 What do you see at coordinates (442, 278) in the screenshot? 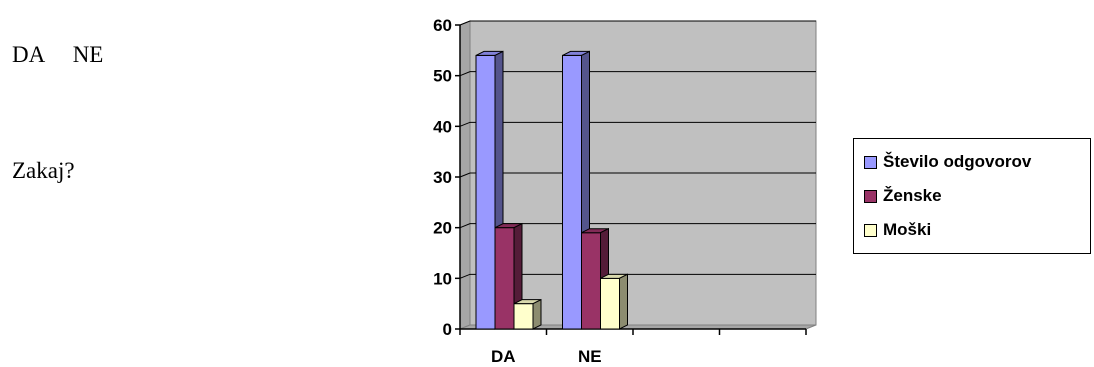
I see `y-tick-label-10: 10` at bounding box center [442, 278].